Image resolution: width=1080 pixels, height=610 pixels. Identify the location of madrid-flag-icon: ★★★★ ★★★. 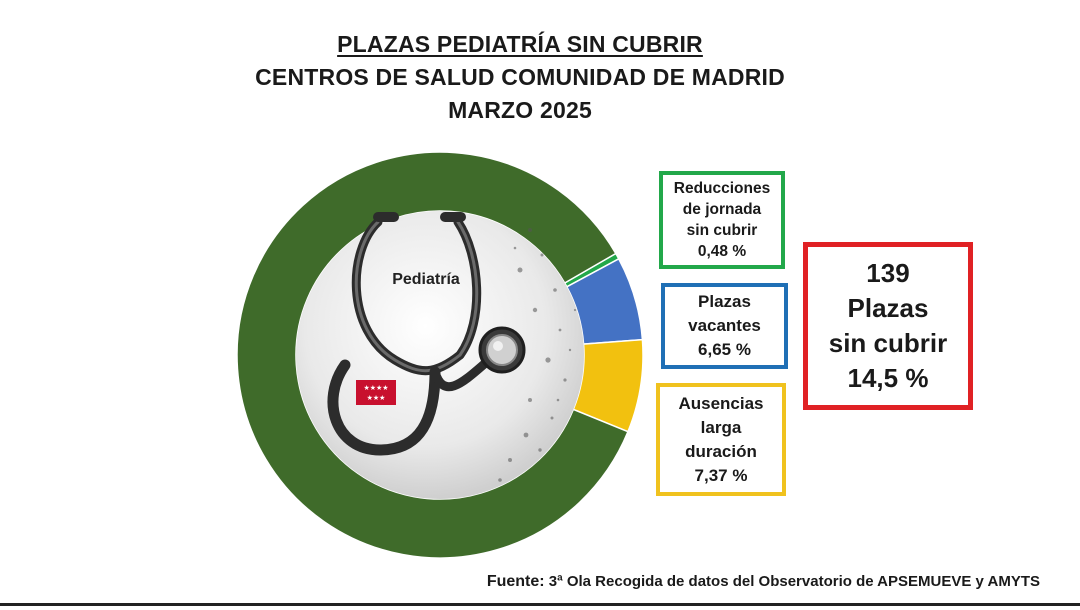
(376, 392).